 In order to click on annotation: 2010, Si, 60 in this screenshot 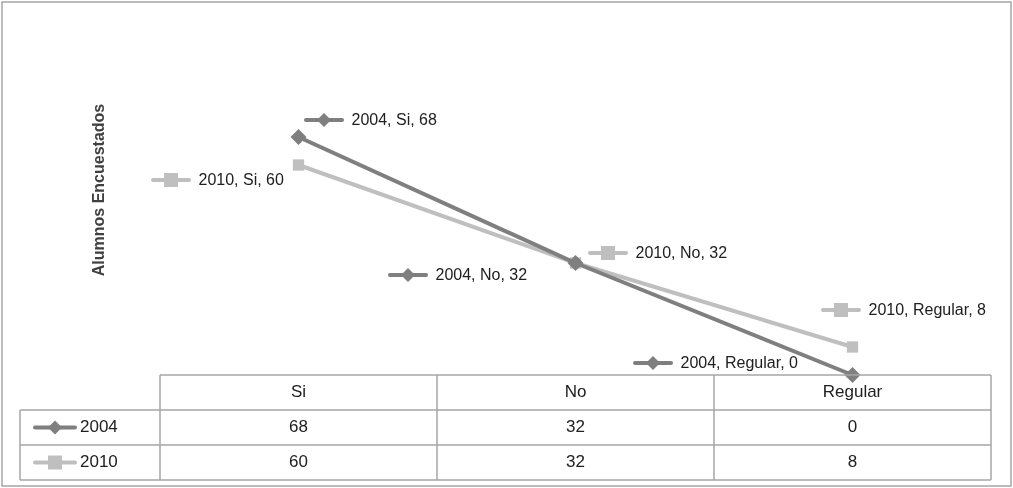, I will do `click(241, 180)`.